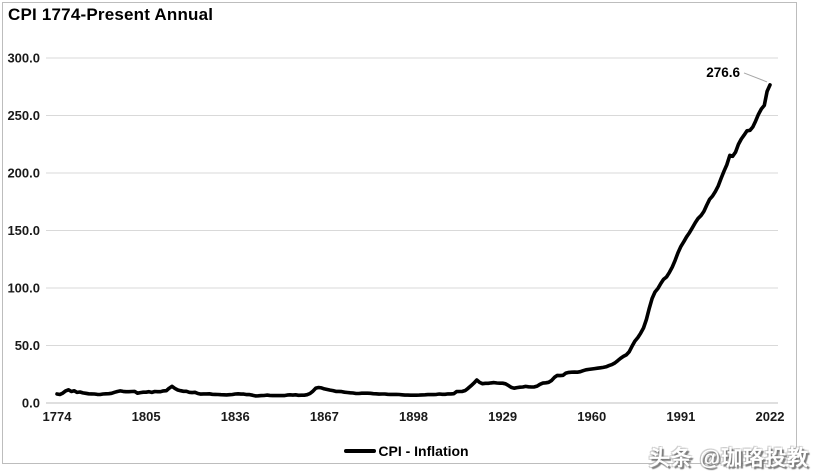  I want to click on x-tick-label: 1898, so click(413, 416).